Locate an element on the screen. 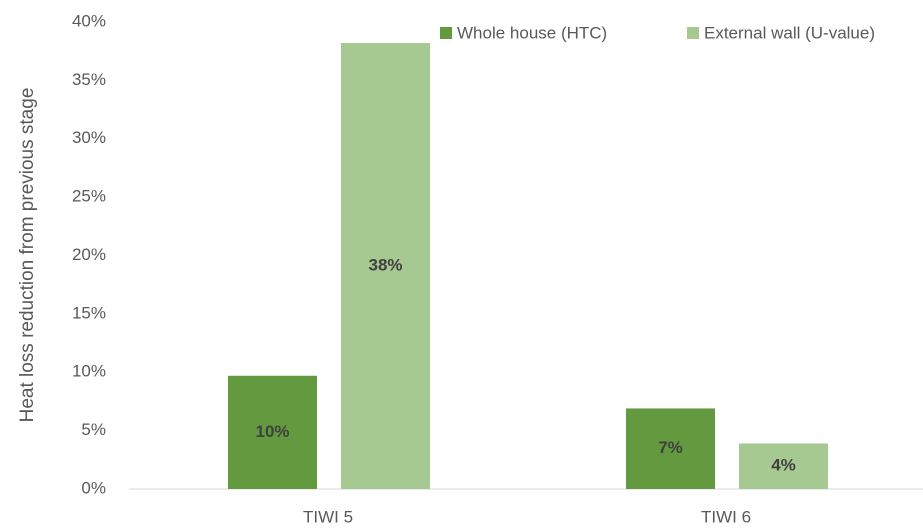 This screenshot has height=530, width=923. y-tick-label: 10% is located at coordinates (89, 371).